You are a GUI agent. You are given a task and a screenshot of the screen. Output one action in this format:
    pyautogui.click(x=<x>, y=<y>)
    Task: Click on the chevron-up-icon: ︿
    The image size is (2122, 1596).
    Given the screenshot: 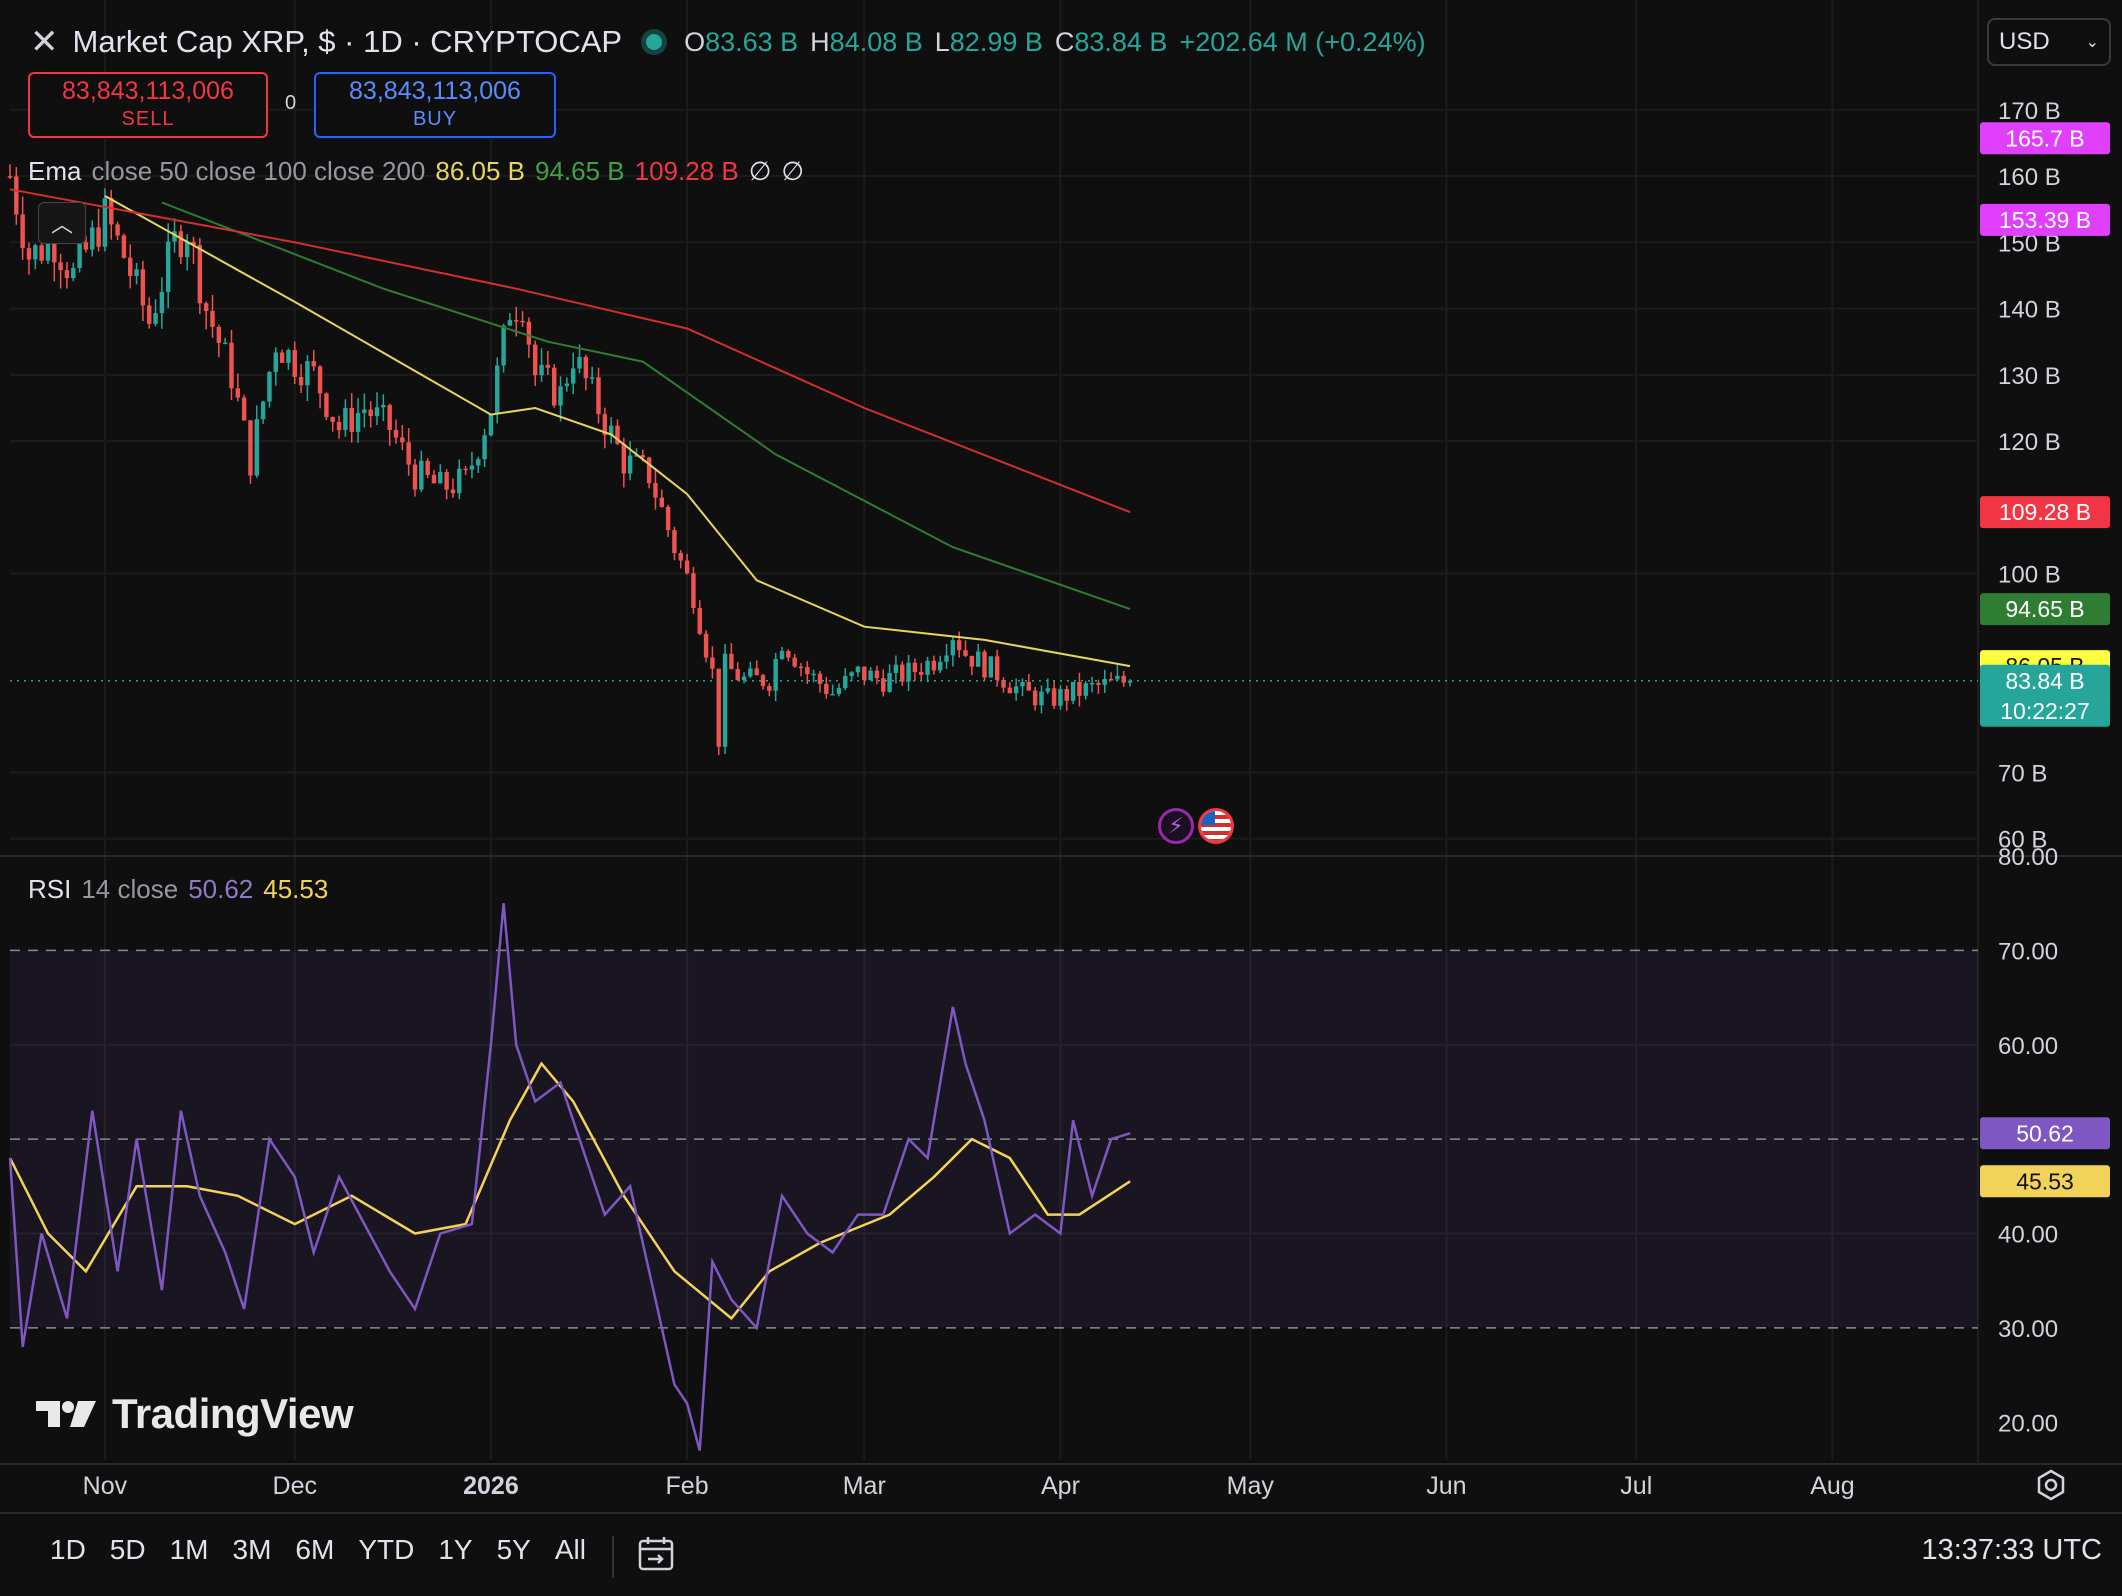 What is the action you would take?
    pyautogui.click(x=61, y=224)
    